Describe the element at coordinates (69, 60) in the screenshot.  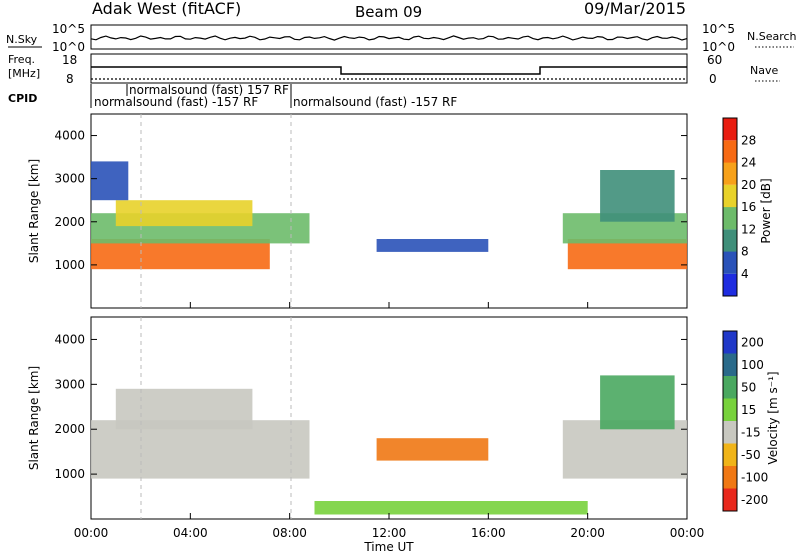
I see `freq-left-tick-top: 18` at that location.